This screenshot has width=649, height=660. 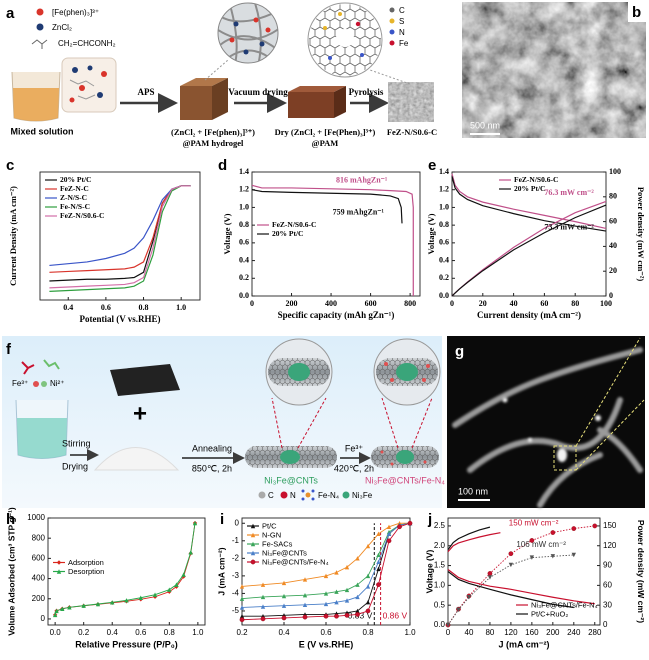 I want to click on x-tick-label: 160, so click(x=532, y=632).